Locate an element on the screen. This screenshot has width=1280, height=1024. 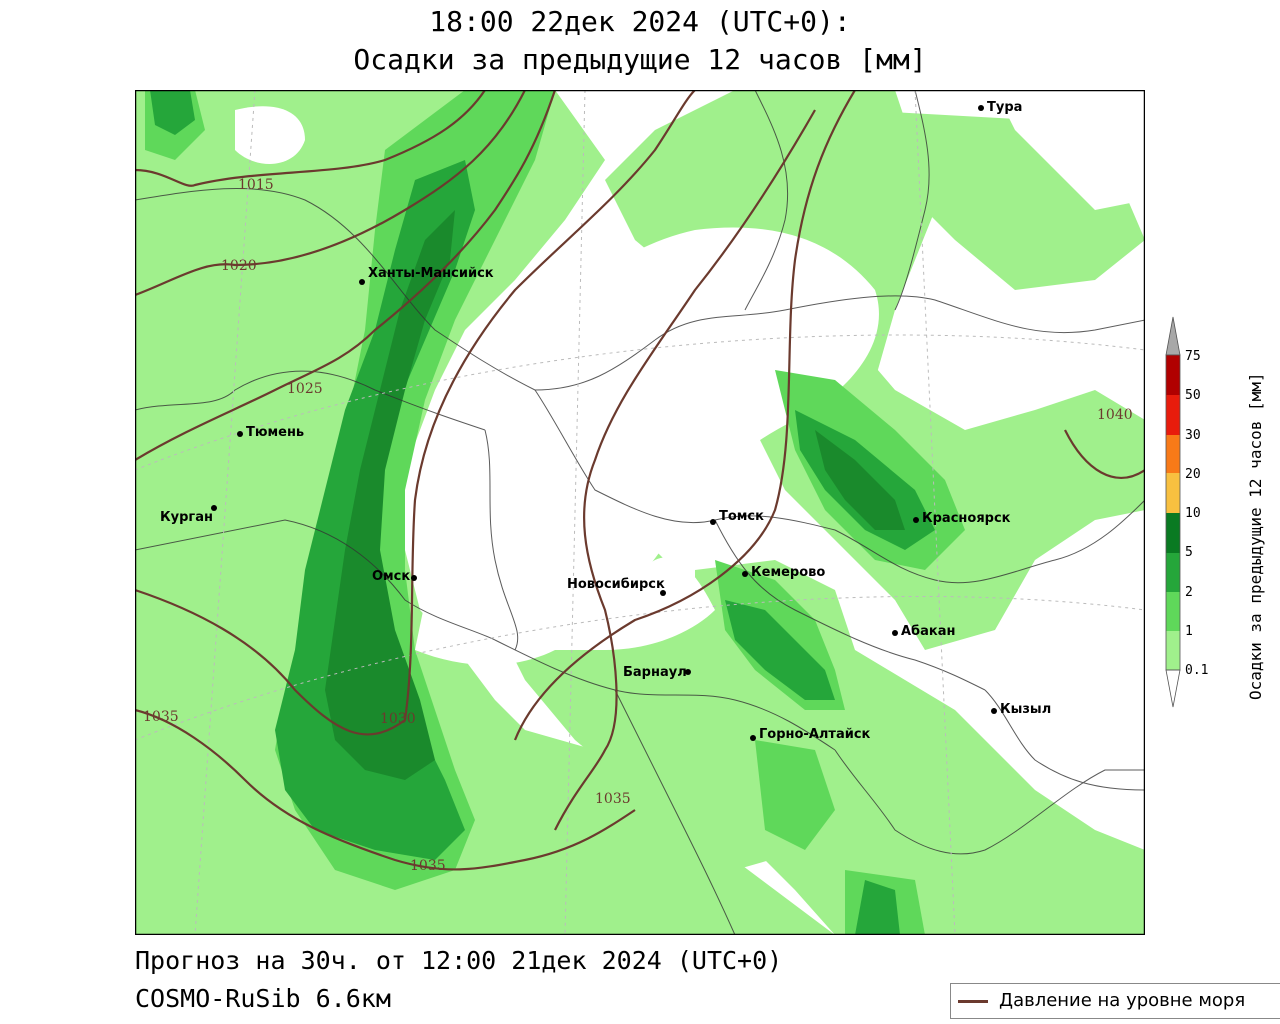
city-label-novosibirsk: Новосибирск is located at coordinates (616, 584).